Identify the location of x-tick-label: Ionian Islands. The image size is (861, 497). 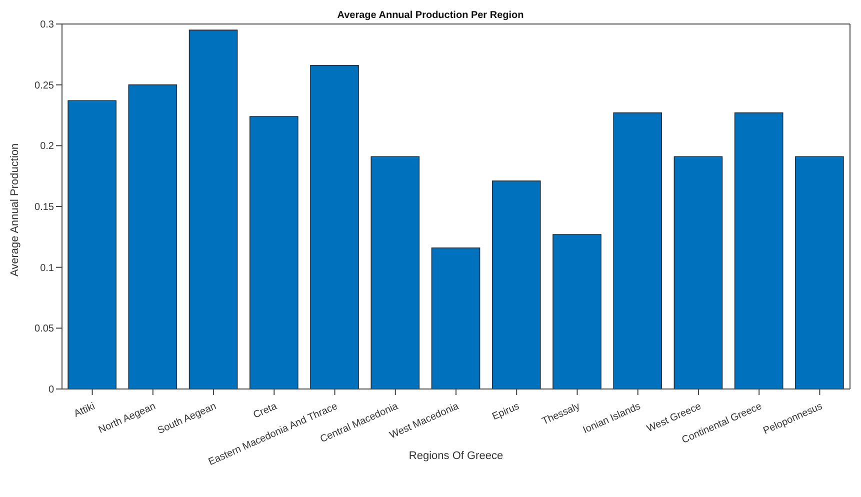
(611, 418).